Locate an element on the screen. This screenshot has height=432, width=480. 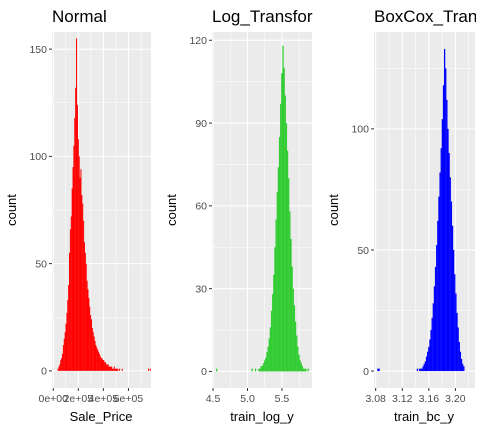
x-axis-label: train_bc_y is located at coordinates (424, 416).